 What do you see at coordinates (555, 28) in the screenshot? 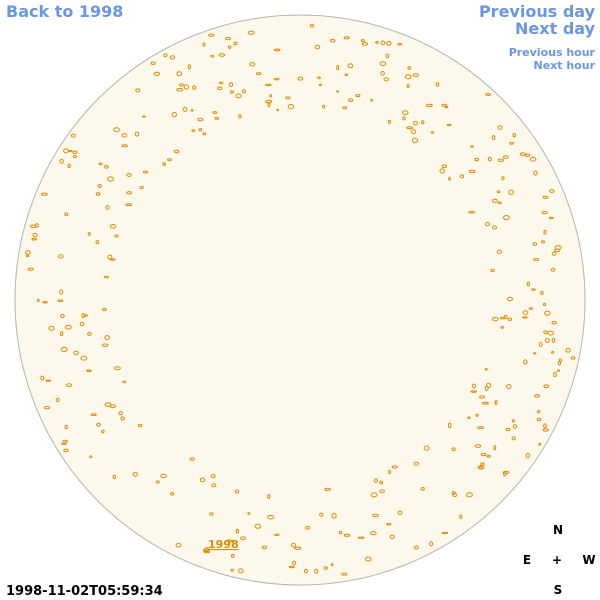
I see `next-day-link: Next day` at bounding box center [555, 28].